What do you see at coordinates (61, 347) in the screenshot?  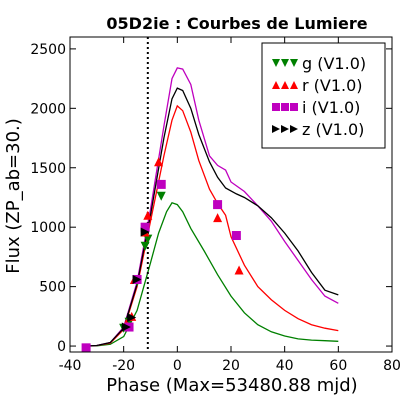 I see `y-tick-label: 0` at bounding box center [61, 347].